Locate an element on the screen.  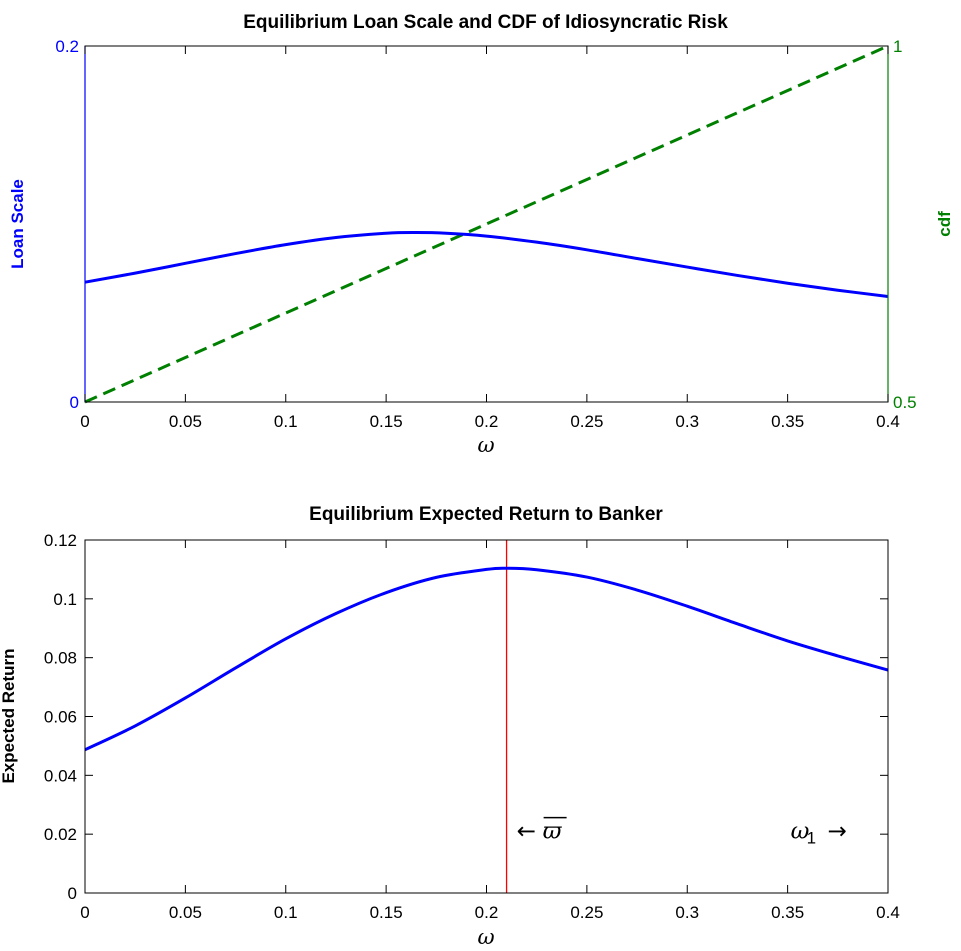
chart1-y-axis-label-left: Loan Scale is located at coordinates (17, 224).